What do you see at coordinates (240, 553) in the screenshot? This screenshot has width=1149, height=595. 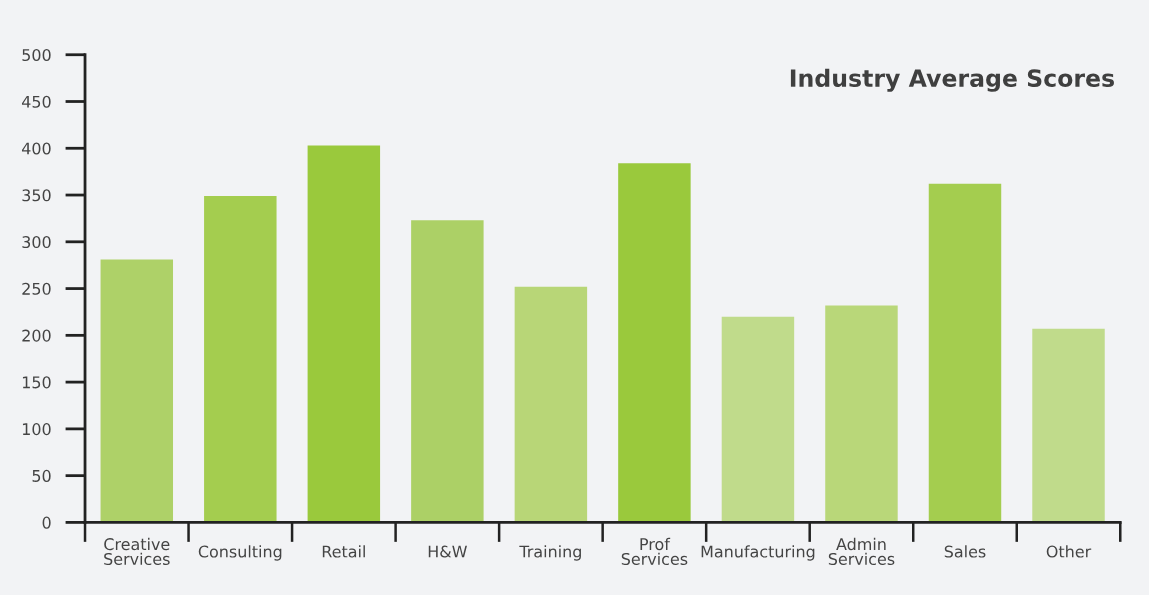 I see `x-tick-label: Consulting` at bounding box center [240, 553].